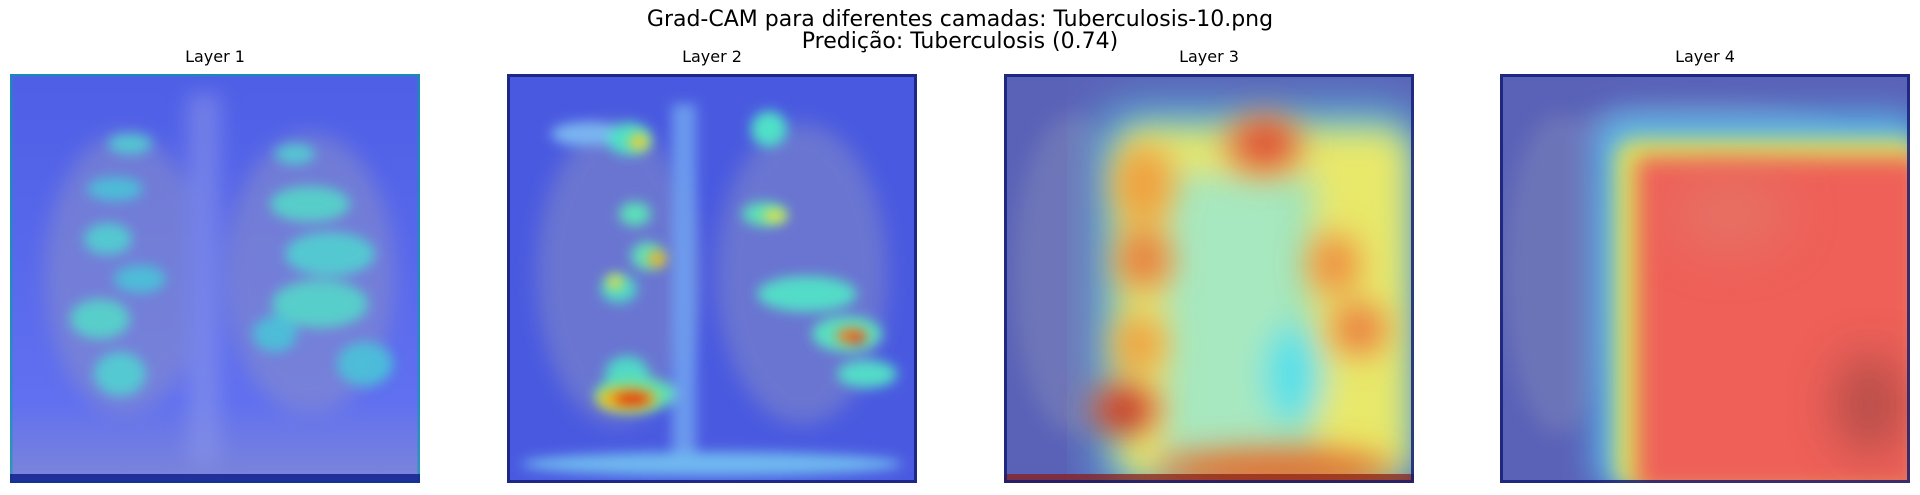 The image size is (1920, 495). I want to click on panel-title: Layer 2, so click(712, 56).